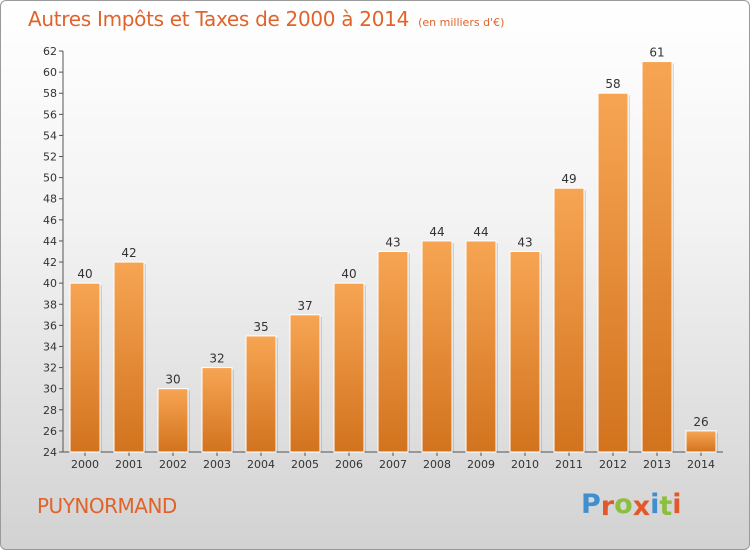 This screenshot has height=550, width=750. I want to click on commune-name: PUYNORMAND, so click(107, 506).